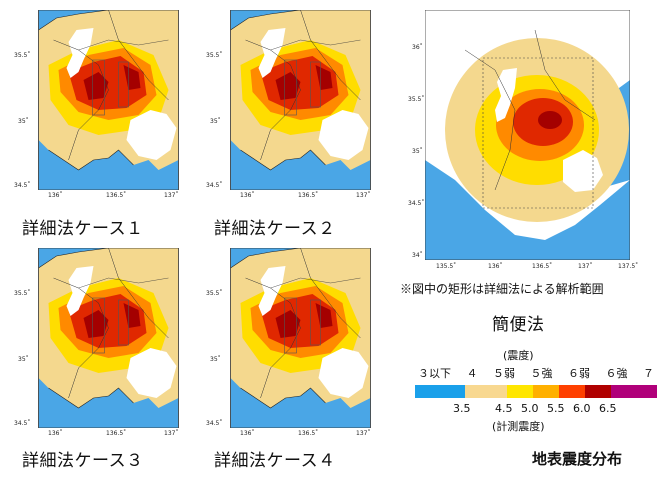 Image resolution: width=665 pixels, height=478 pixels. Describe the element at coordinates (628, 266) in the screenshot. I see `x-tick-label: 137.5˚` at that location.